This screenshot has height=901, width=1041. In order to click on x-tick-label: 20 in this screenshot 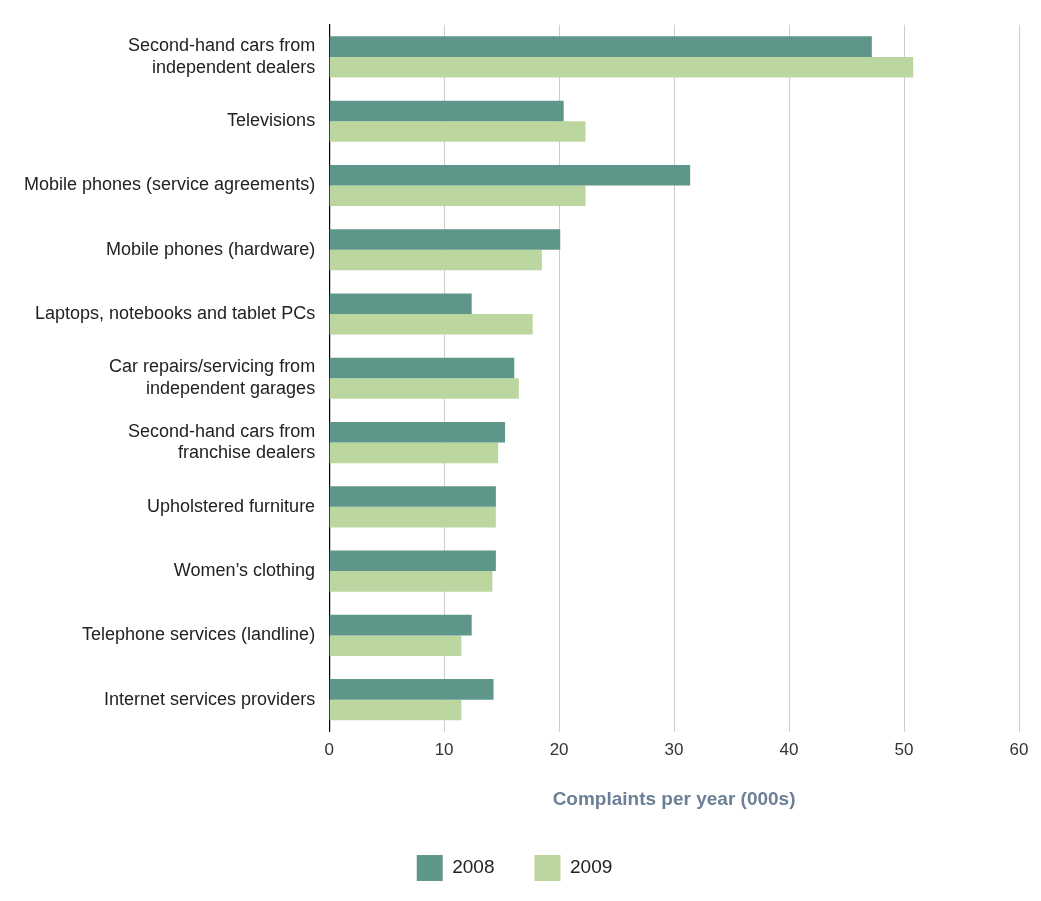, I will do `click(559, 749)`.